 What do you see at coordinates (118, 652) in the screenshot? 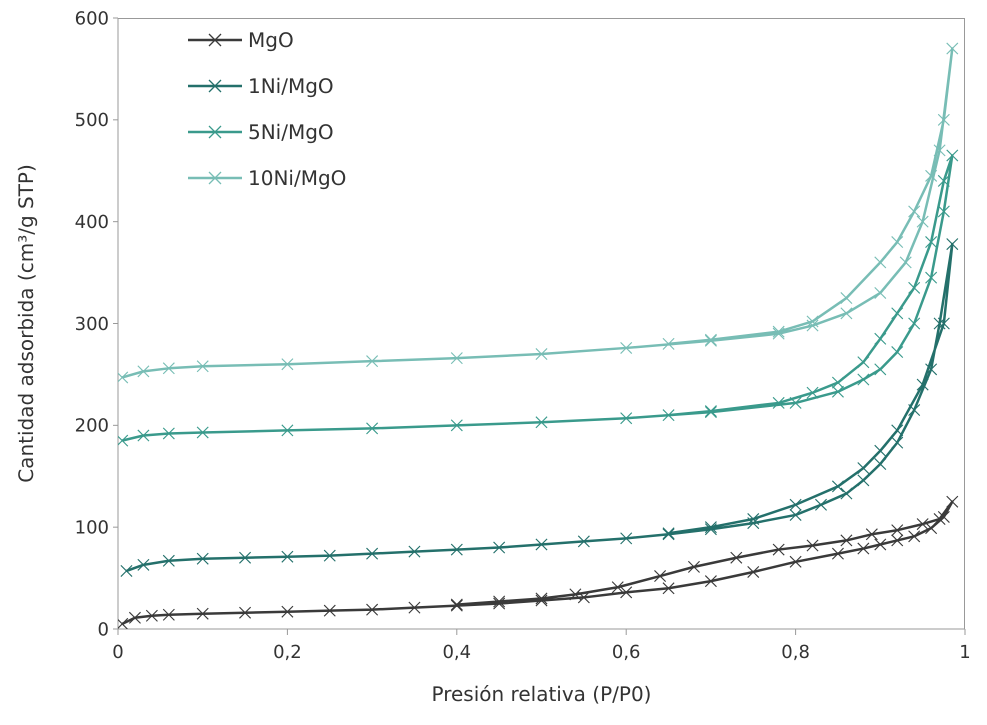
I see `x-tick-label: 0` at bounding box center [118, 652].